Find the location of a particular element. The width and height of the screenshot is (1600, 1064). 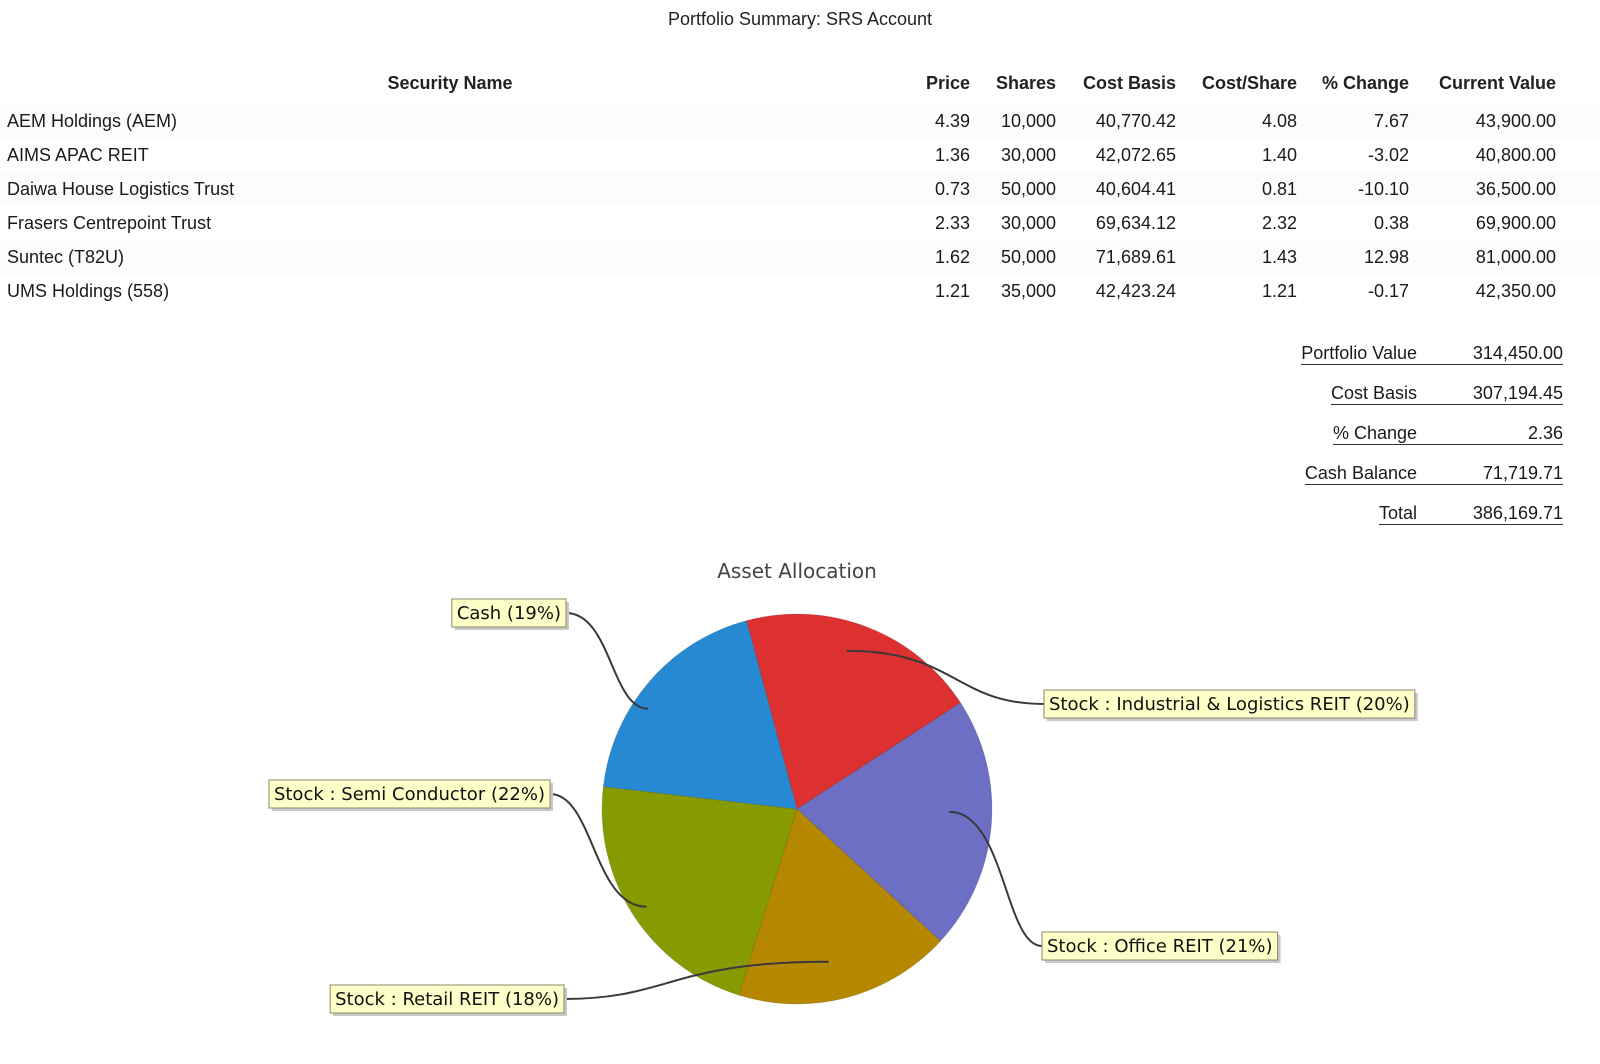

current-value-cell: 40,800.00 is located at coordinates (1515, 154).